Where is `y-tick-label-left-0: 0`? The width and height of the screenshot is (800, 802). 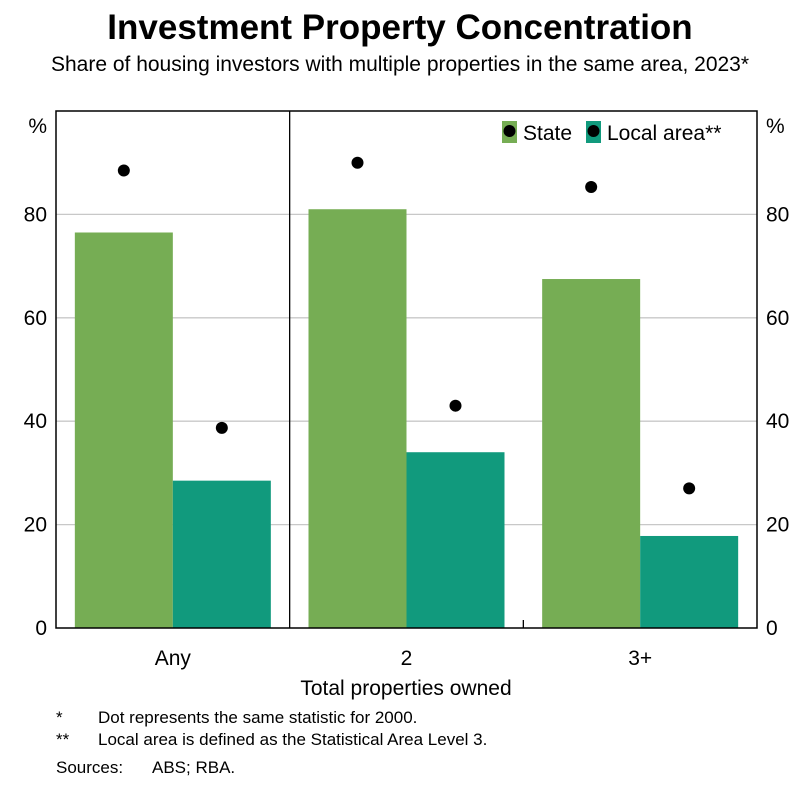
y-tick-label-left-0: 0 is located at coordinates (41, 628).